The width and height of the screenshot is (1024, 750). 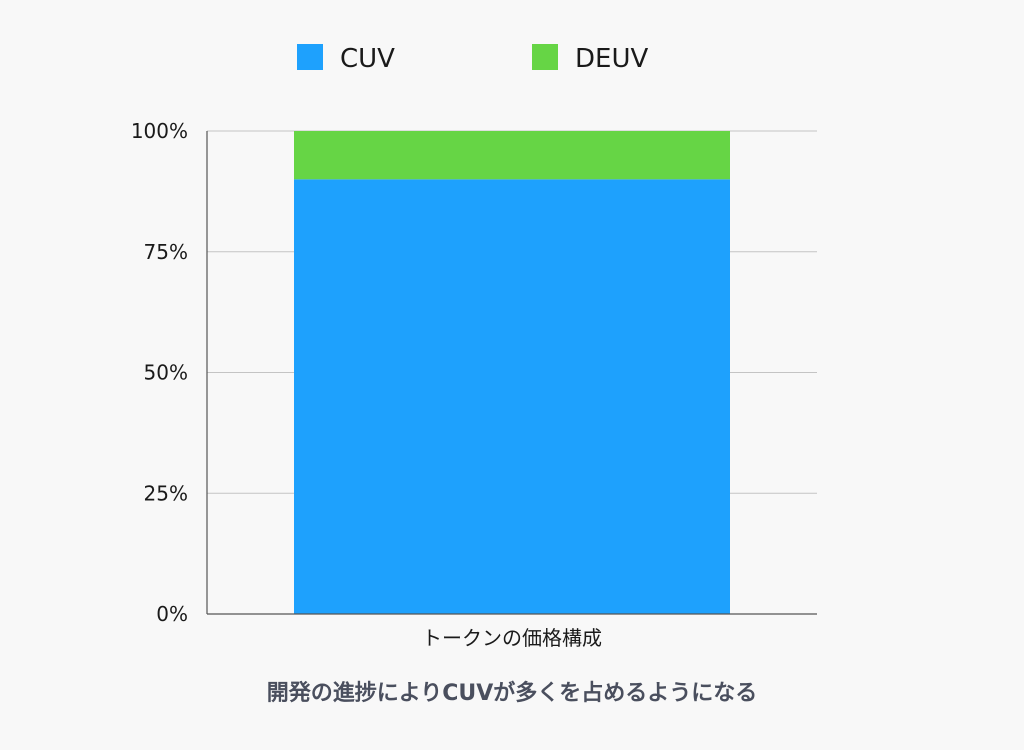 What do you see at coordinates (512, 155) in the screenshot?
I see `bar-segment-deuv` at bounding box center [512, 155].